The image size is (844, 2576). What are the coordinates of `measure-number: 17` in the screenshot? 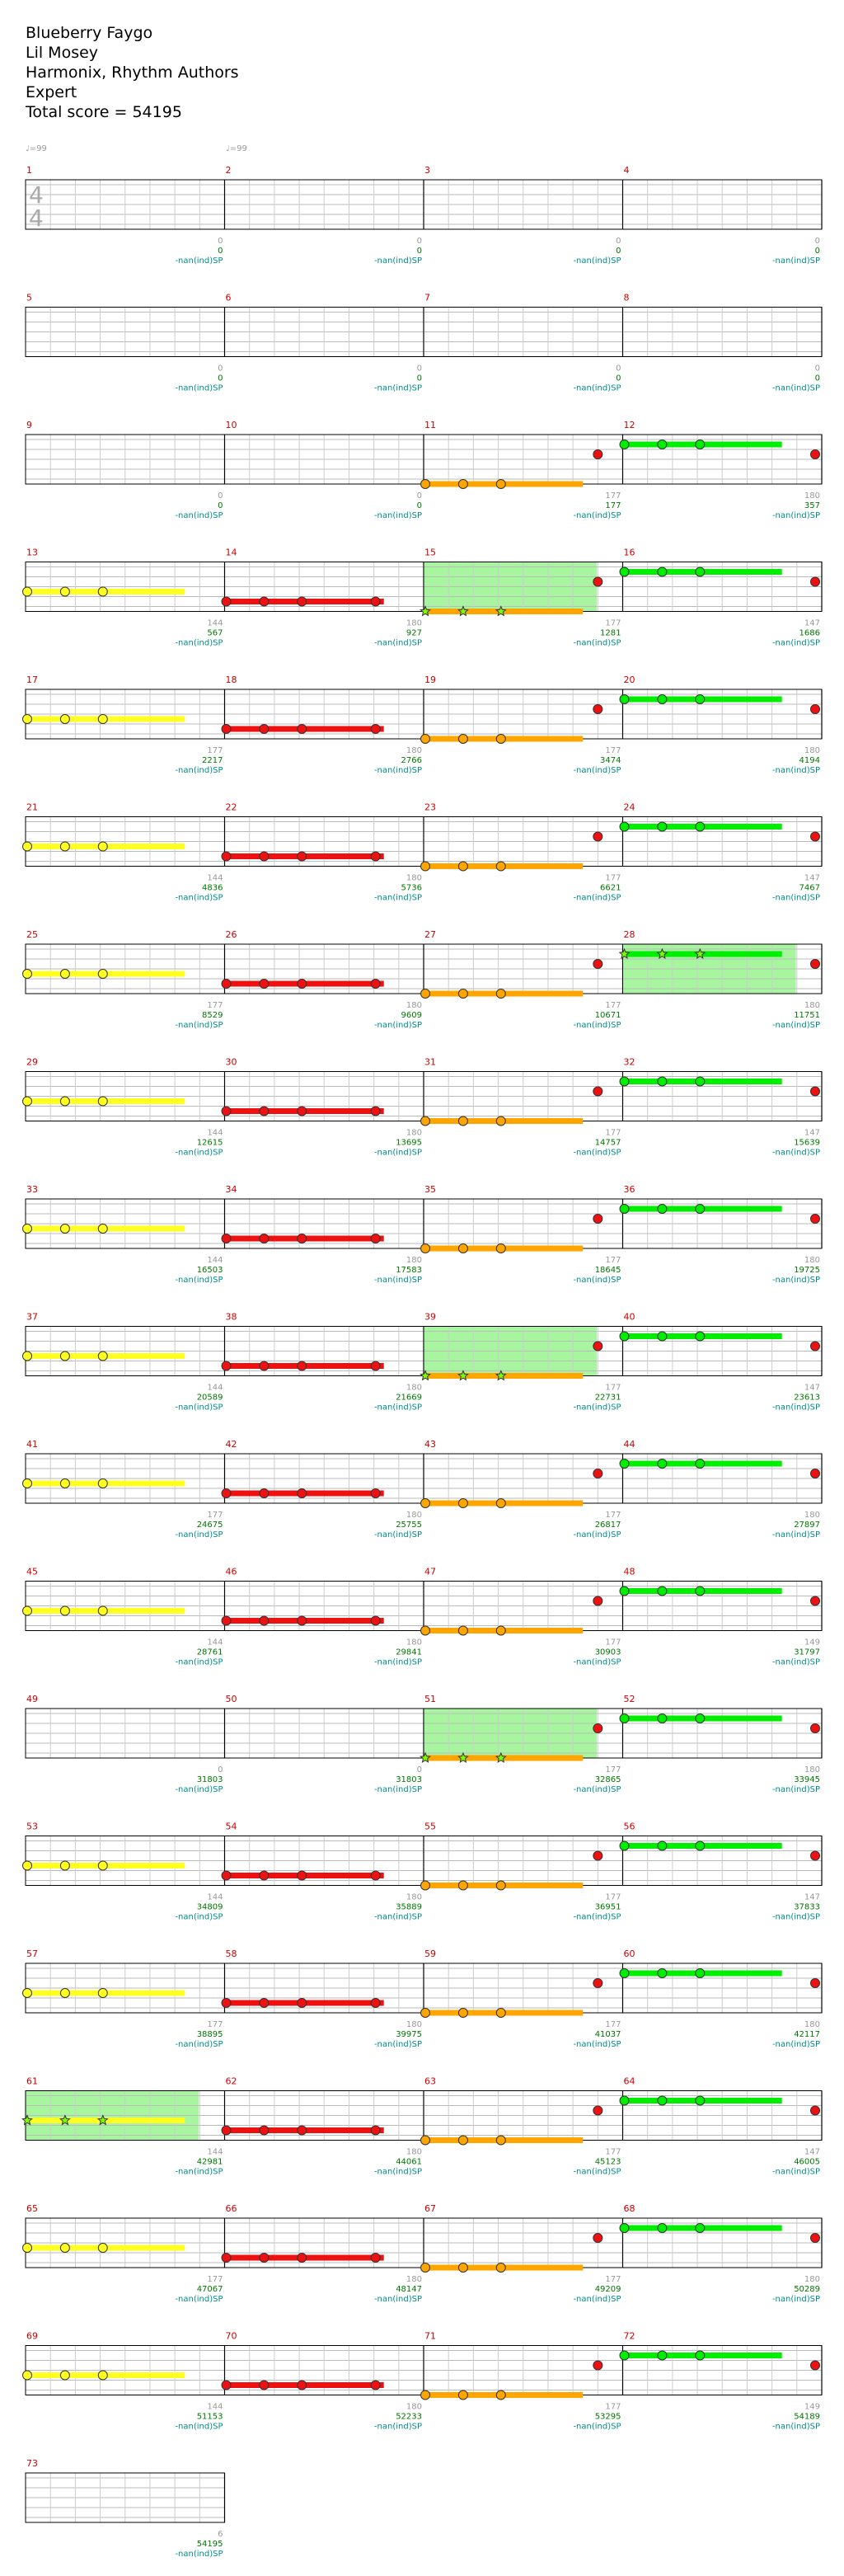 It's located at (32, 680).